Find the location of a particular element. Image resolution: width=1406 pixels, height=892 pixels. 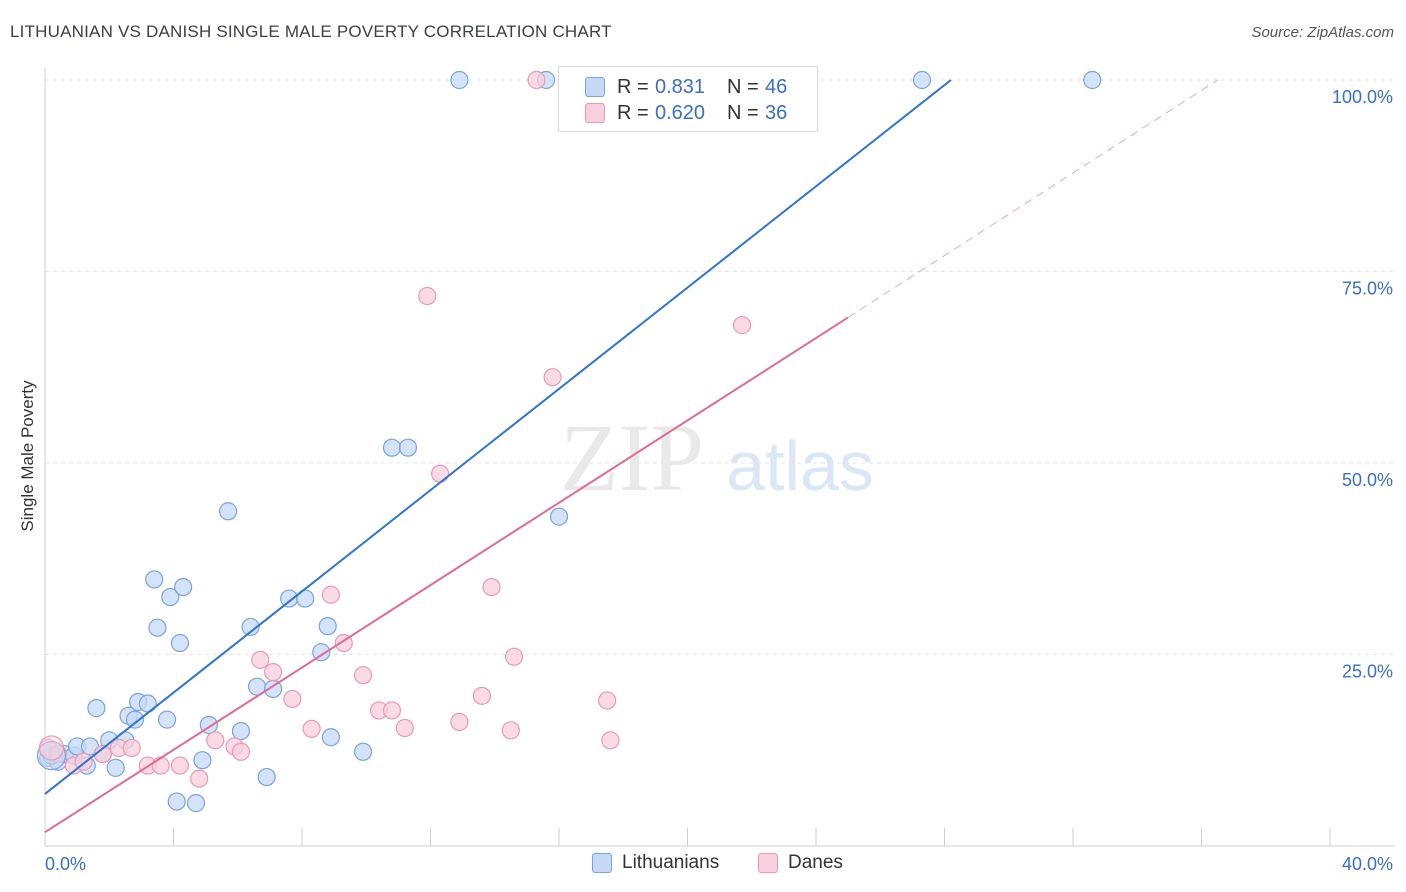

legend-n-value: 36 is located at coordinates (776, 112).